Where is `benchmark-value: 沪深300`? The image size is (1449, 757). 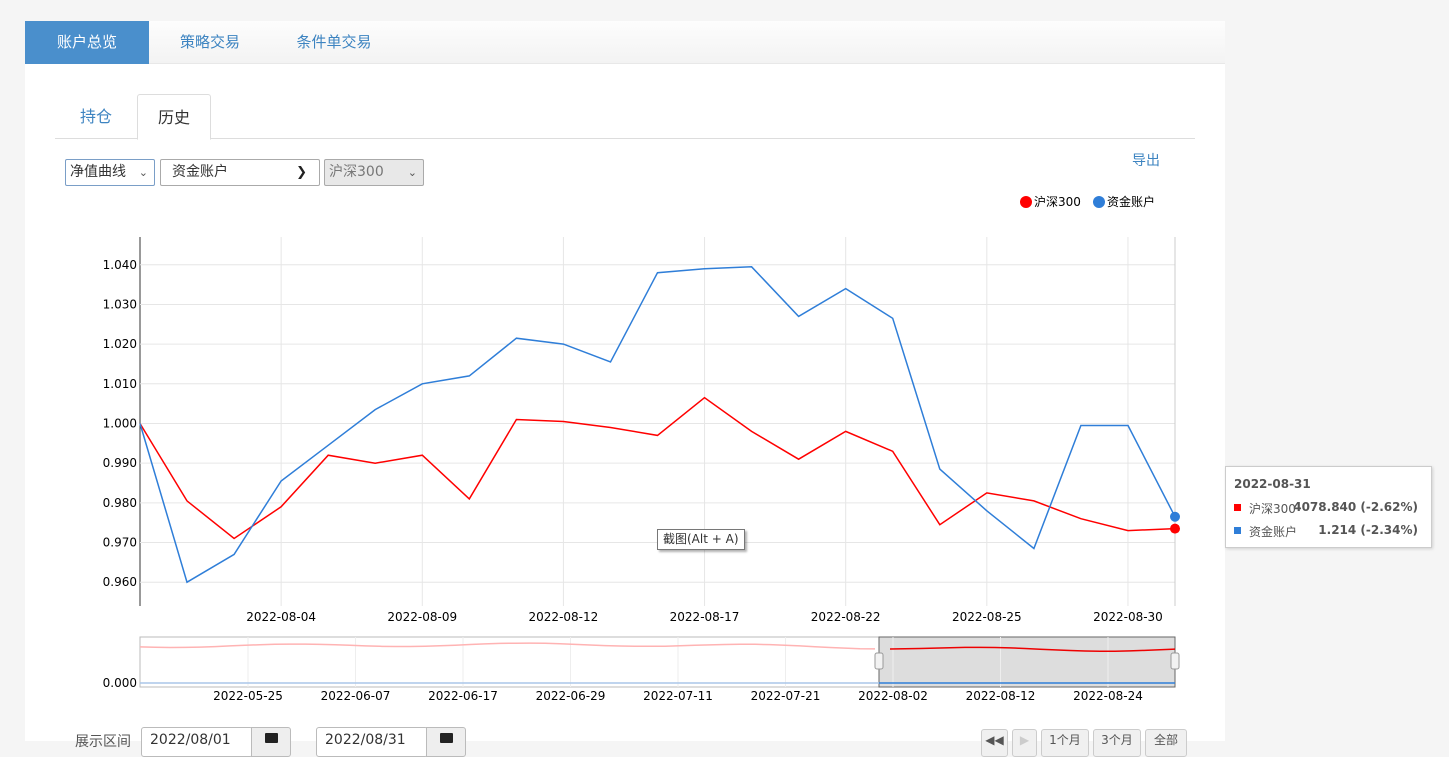 benchmark-value: 沪深300 is located at coordinates (356, 172).